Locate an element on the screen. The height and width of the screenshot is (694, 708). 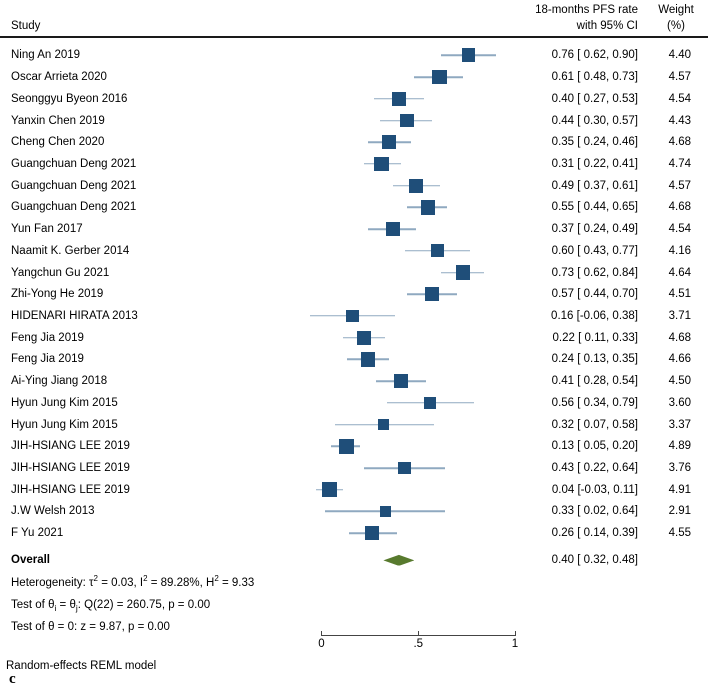
estimate-label: 0.76 [ 0.62, 0.90] is located at coordinates (594, 55).